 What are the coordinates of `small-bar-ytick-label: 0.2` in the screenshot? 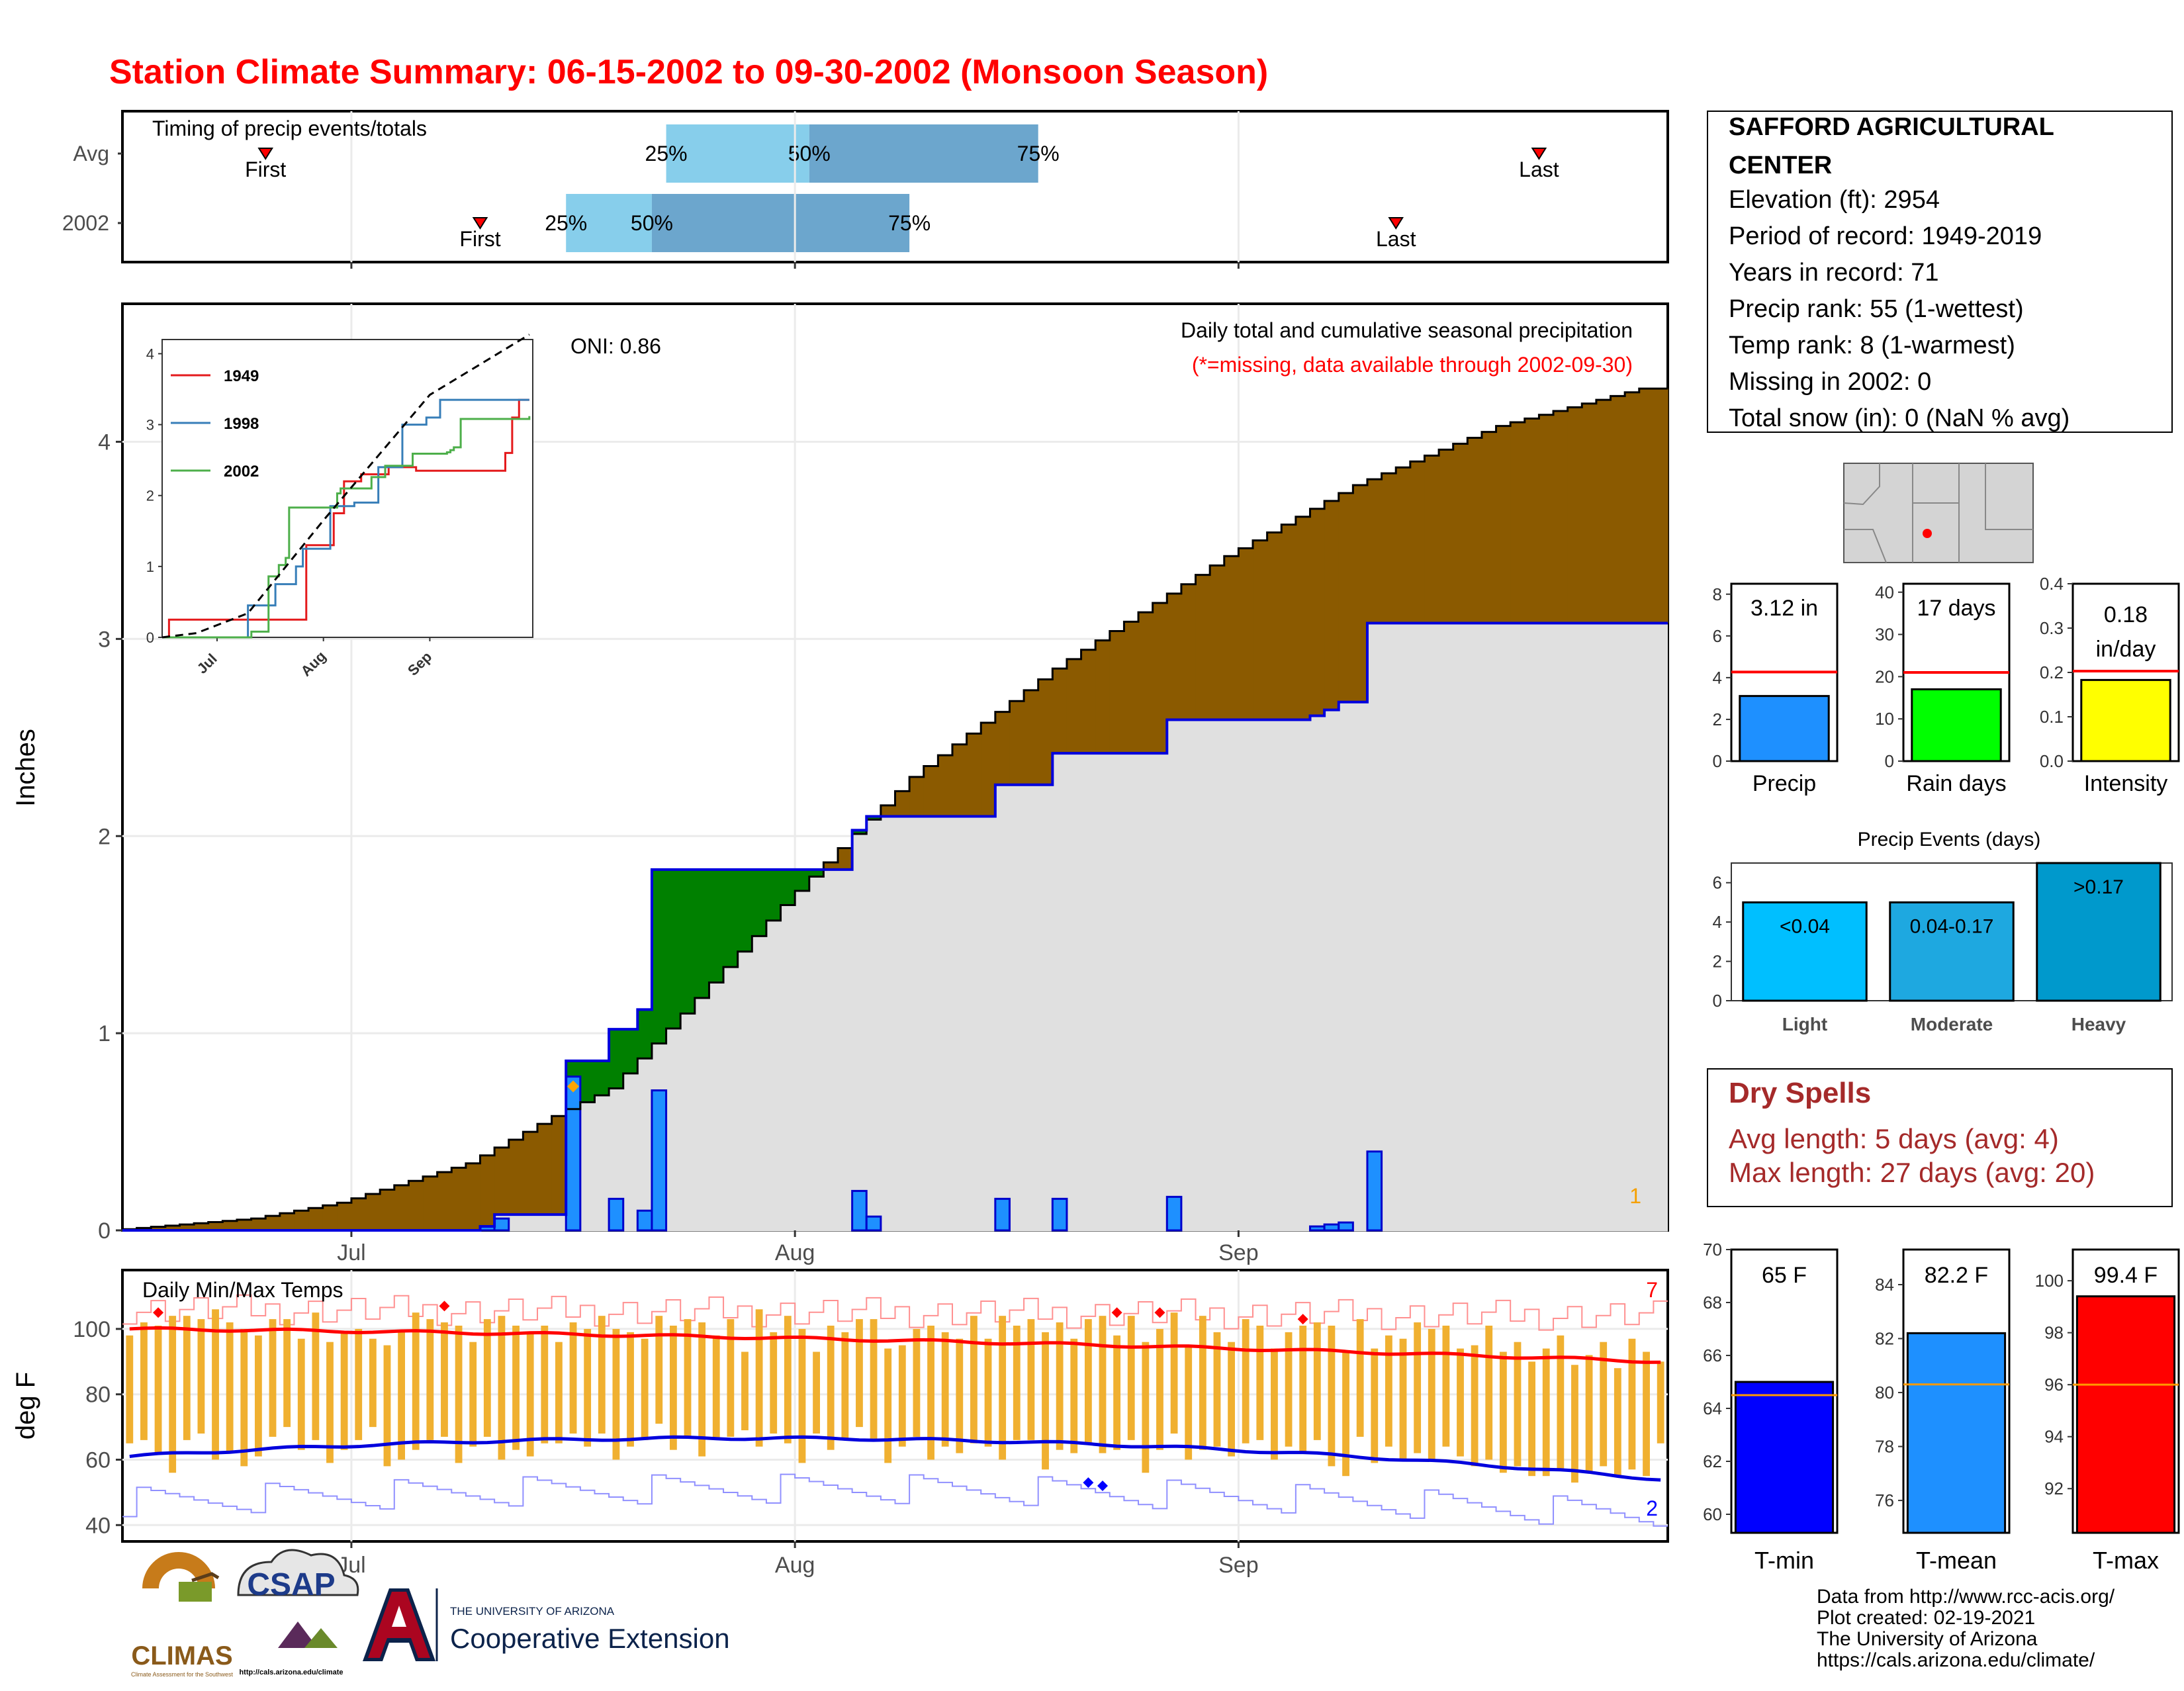 It's located at (2052, 672).